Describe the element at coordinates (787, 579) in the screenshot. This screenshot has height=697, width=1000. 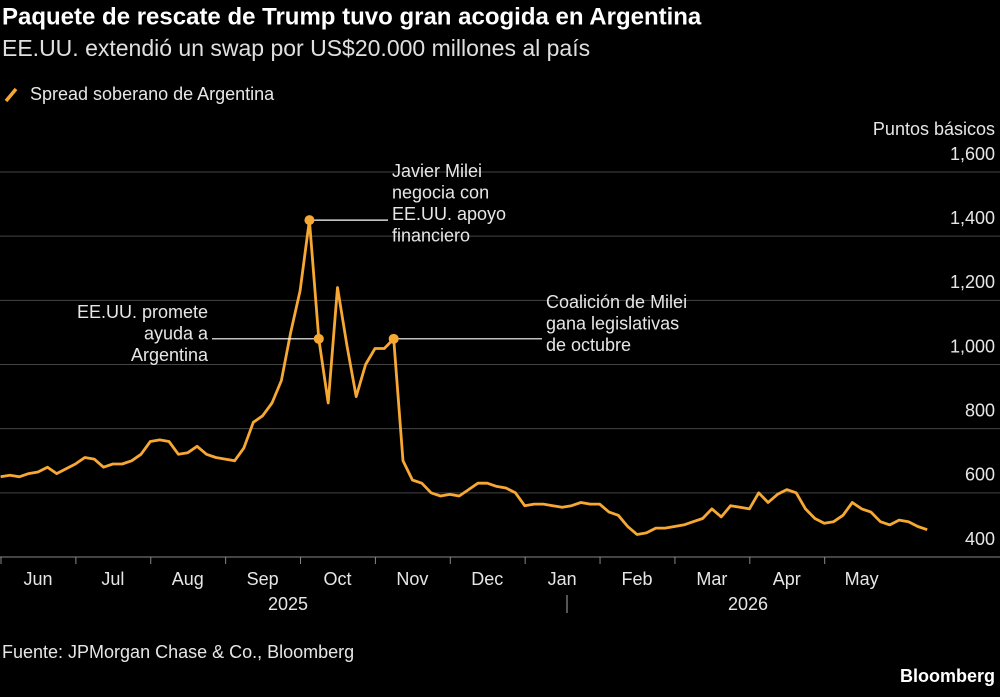
I see `x-tick-label: Apr` at that location.